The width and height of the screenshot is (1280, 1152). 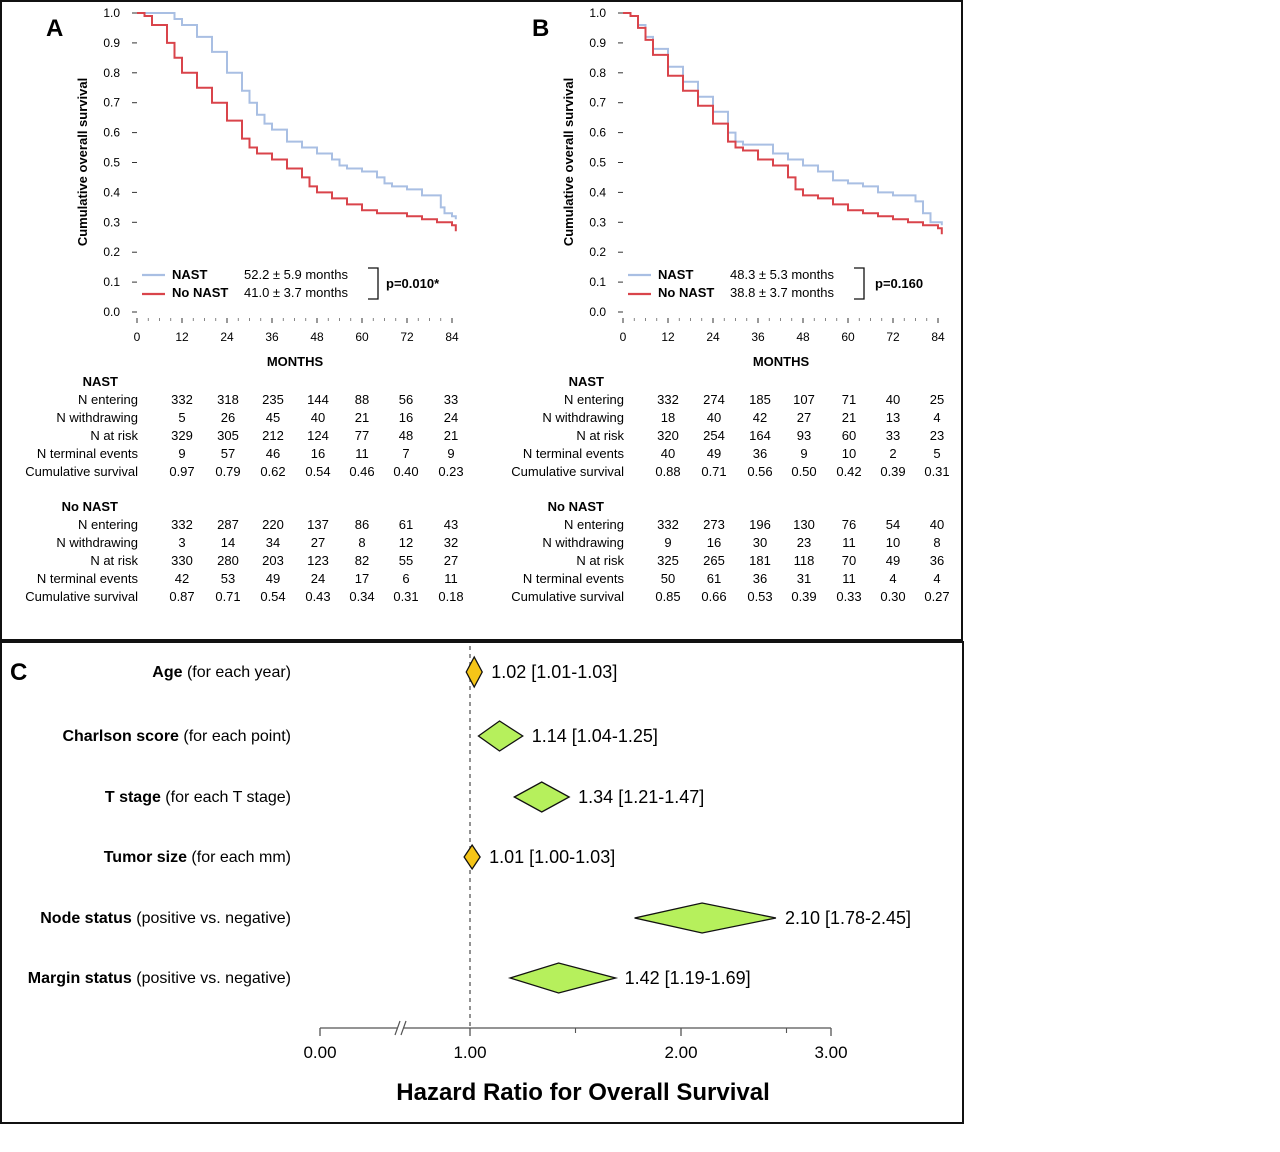 I want to click on forest-row-label-bold: Charlson score, so click(x=120, y=736).